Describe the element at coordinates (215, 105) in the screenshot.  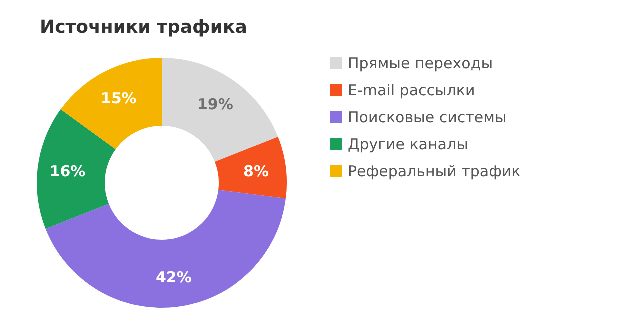
I see `data-label: 19%` at that location.